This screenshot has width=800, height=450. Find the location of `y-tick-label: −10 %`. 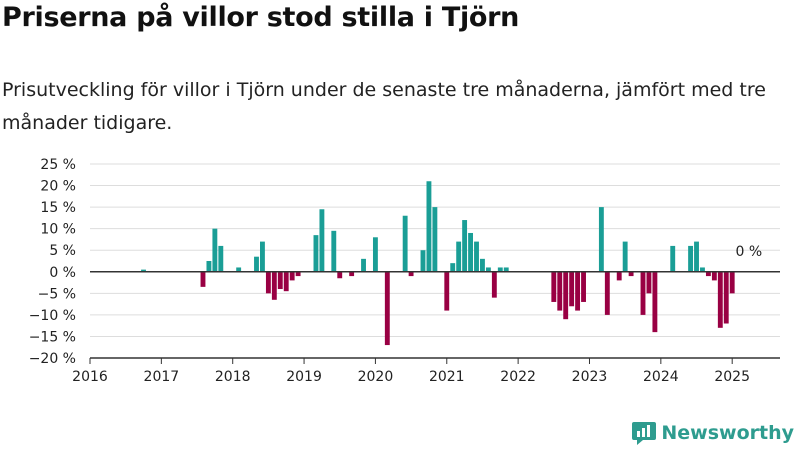

y-tick-label: −10 % is located at coordinates (52, 316).